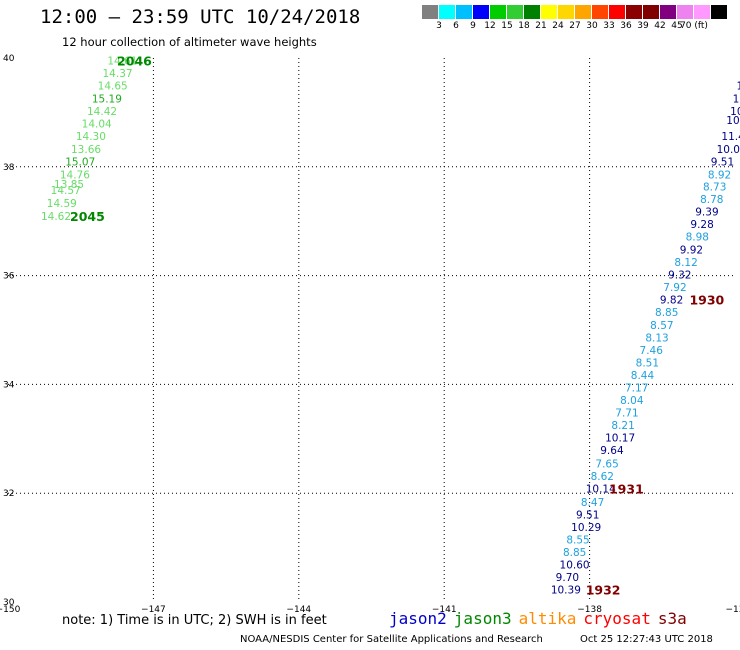 The width and height of the screenshot is (740, 650). What do you see at coordinates (9, 277) in the screenshot?
I see `y-tick-label: 36` at bounding box center [9, 277].